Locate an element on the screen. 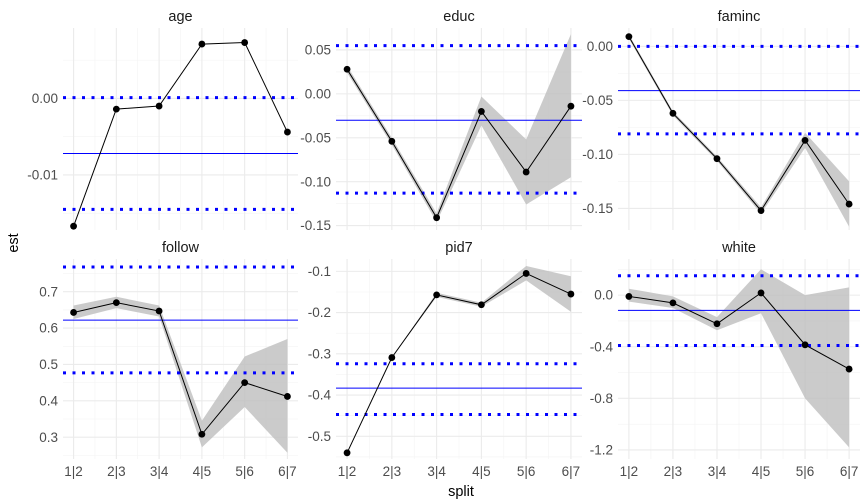 The height and width of the screenshot is (504, 864). panel-title-pid7: pid7 is located at coordinates (458, 248).